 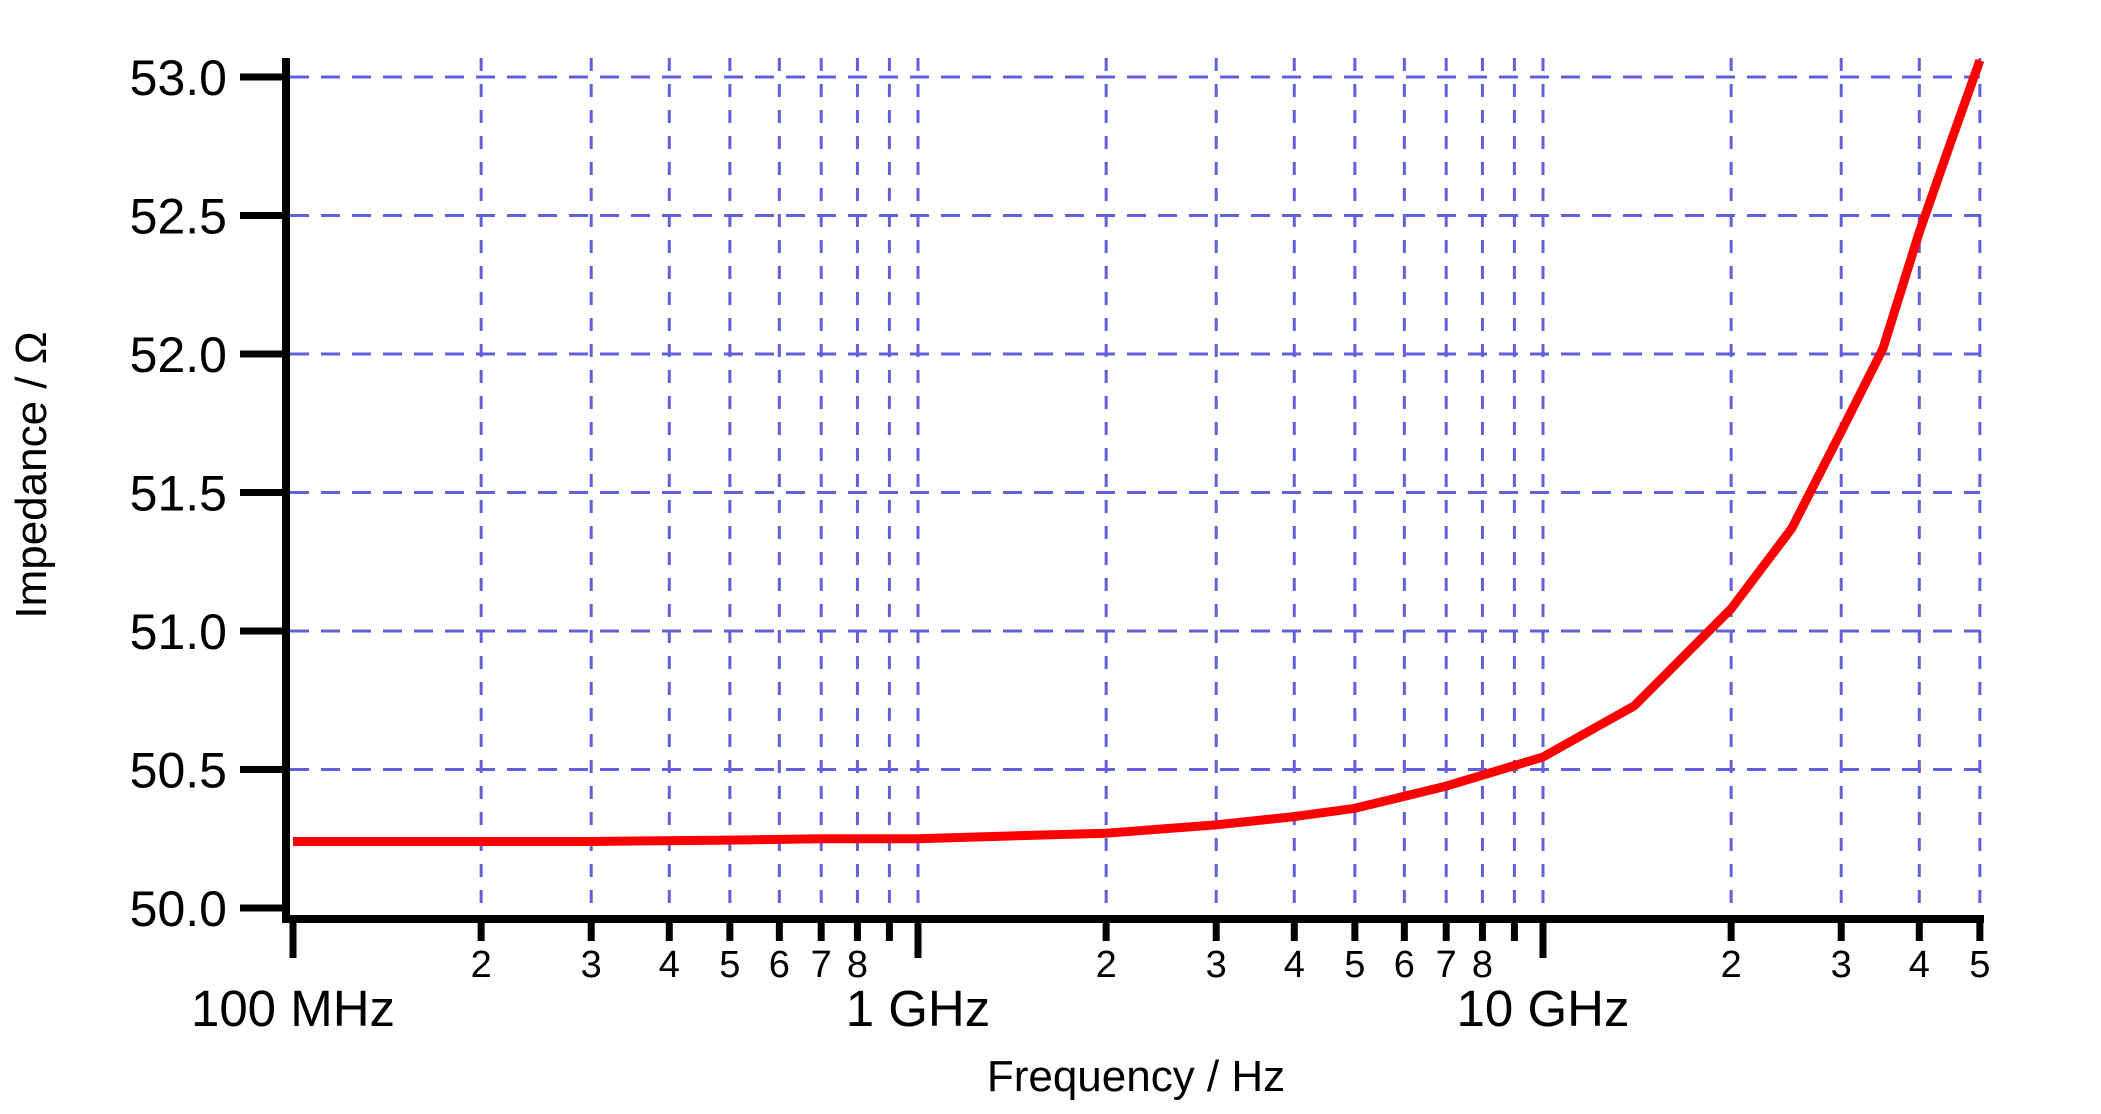 What do you see at coordinates (178, 78) in the screenshot?
I see `y-tick-label: 53.0` at bounding box center [178, 78].